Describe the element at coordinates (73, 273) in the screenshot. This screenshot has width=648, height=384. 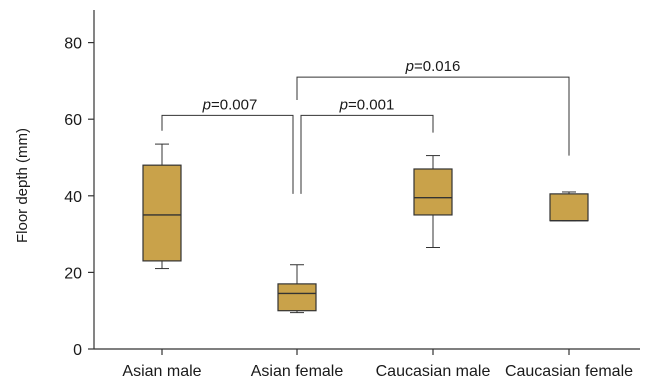
I see `y-tick-label: 20` at that location.